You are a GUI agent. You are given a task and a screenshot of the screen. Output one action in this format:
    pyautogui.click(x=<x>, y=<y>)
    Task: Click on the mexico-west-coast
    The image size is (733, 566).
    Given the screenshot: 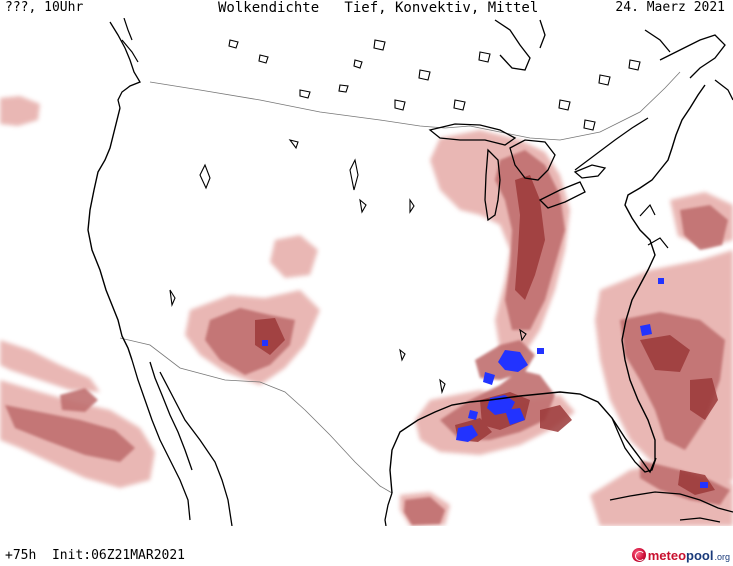 What is the action you would take?
    pyautogui.click(x=196, y=448)
    